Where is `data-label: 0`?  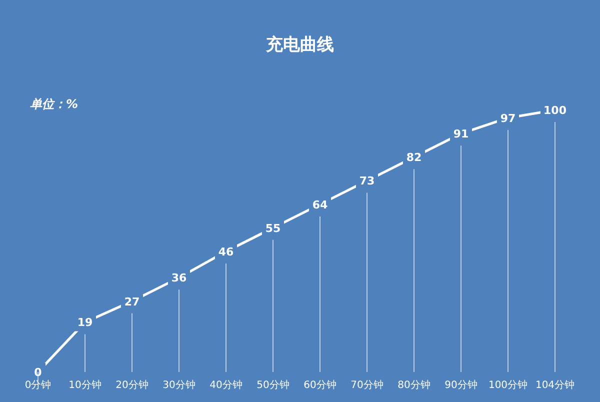
data-label: 0 is located at coordinates (38, 372).